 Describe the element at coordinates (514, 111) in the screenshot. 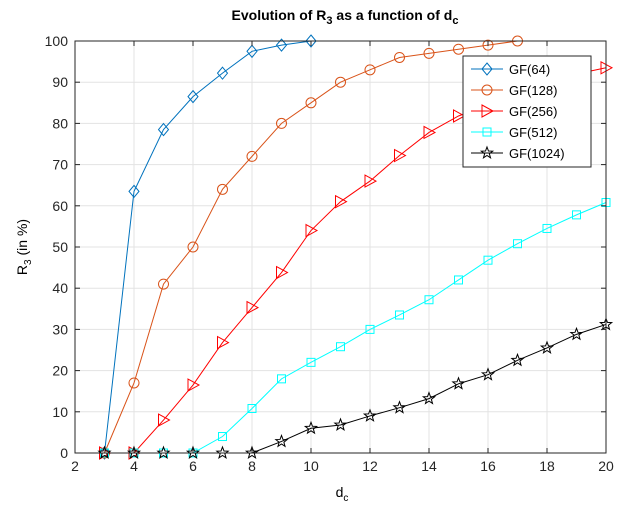

I see `legend-item: GF(256)` at that location.